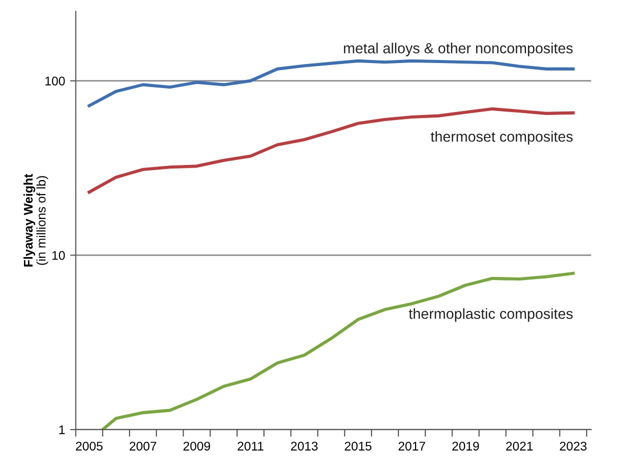 The image size is (621, 457). I want to click on x-tick-label: 2005, so click(89, 446).